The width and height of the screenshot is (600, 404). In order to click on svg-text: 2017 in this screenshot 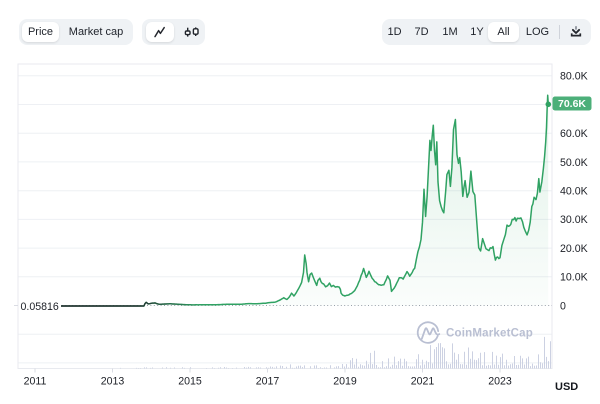, I will do `click(268, 382)`.